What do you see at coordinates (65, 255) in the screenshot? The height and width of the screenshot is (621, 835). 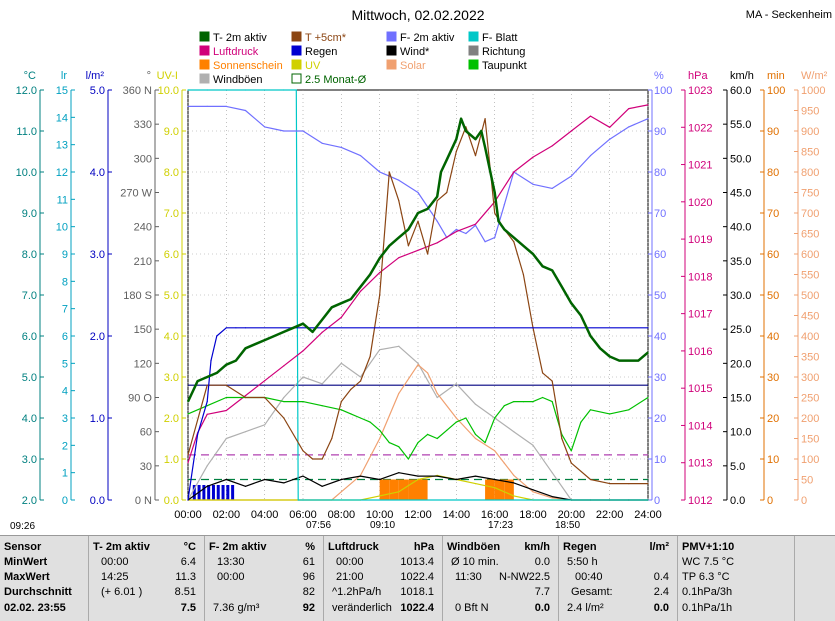 I see `leaf-tick-label: 9` at bounding box center [65, 255].